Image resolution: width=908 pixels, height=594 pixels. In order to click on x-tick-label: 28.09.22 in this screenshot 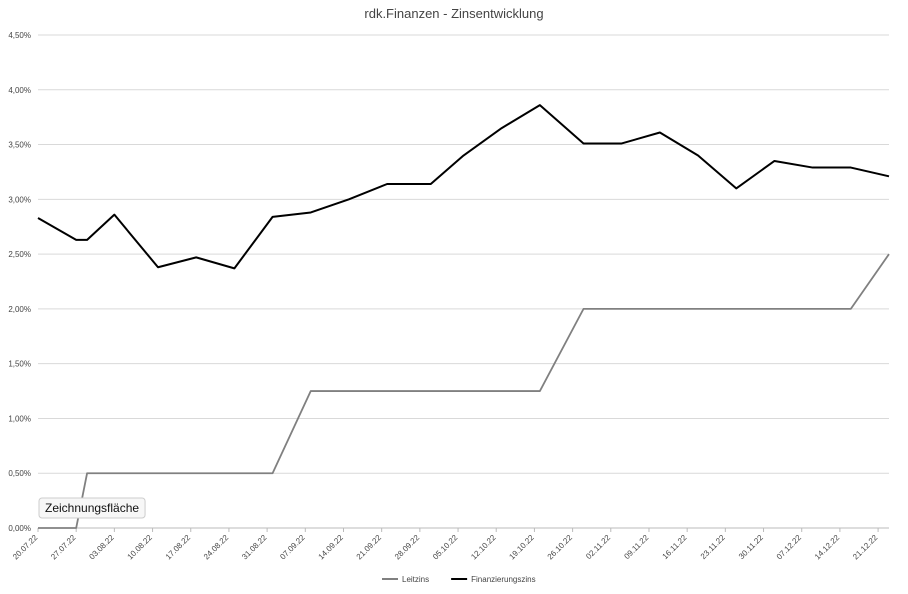, I will do `click(407, 547)`.